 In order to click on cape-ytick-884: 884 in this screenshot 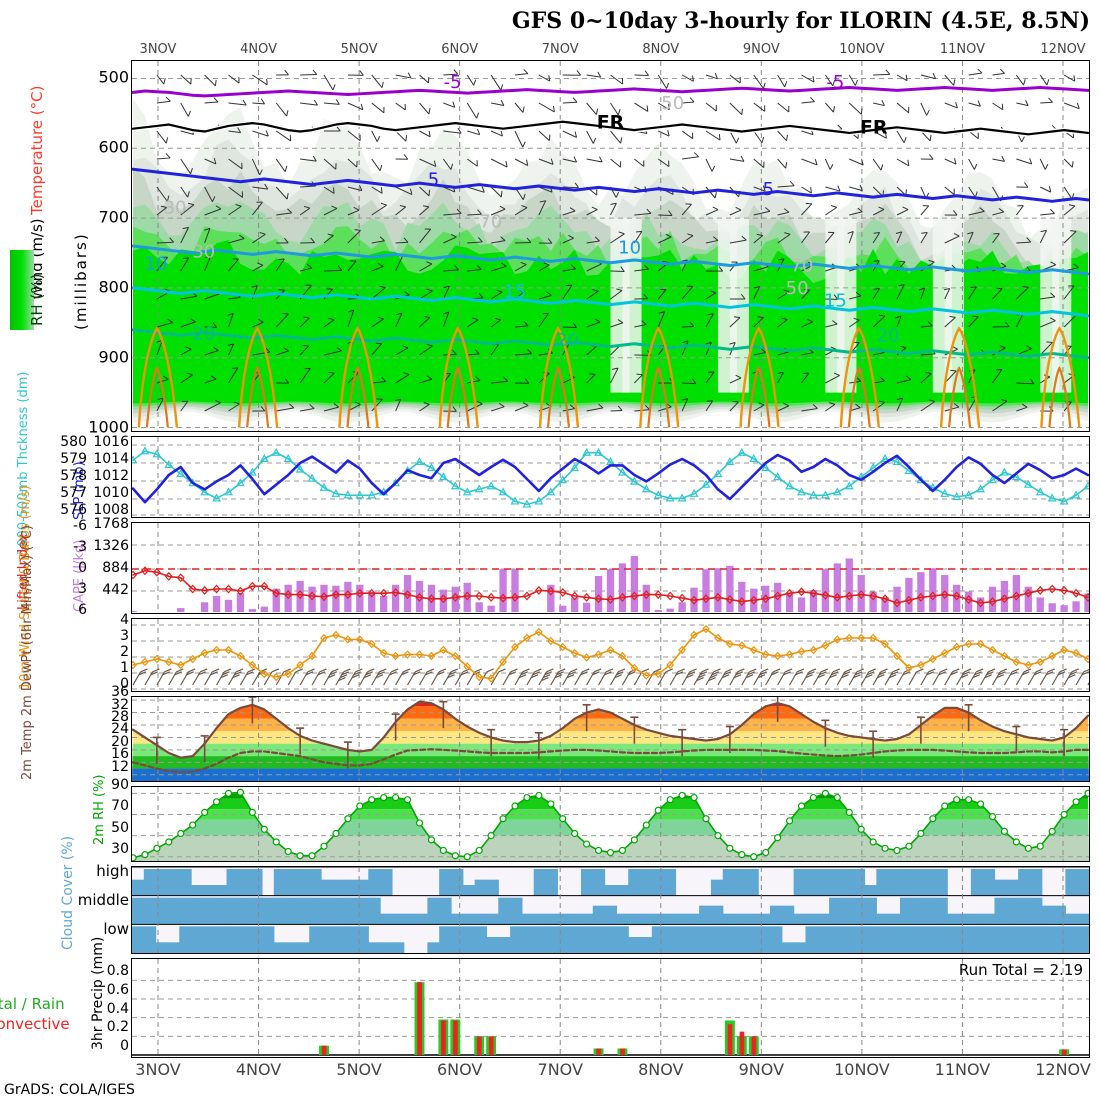, I will do `click(115, 568)`.